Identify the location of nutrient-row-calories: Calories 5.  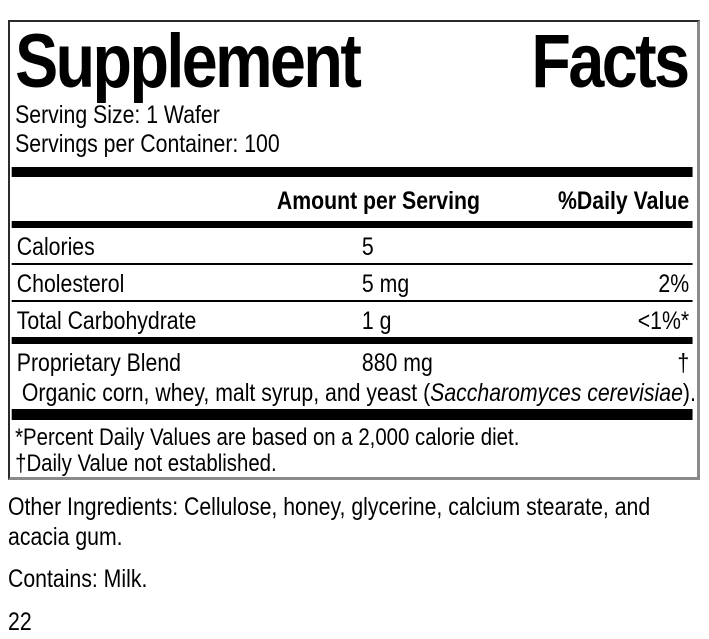
(352, 246).